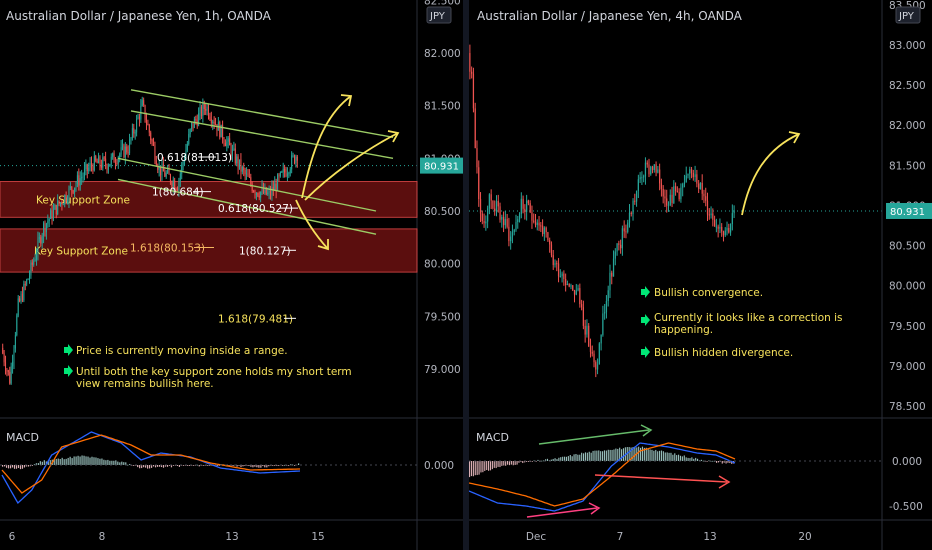  I want to click on x-tick-label: 8, so click(102, 537).